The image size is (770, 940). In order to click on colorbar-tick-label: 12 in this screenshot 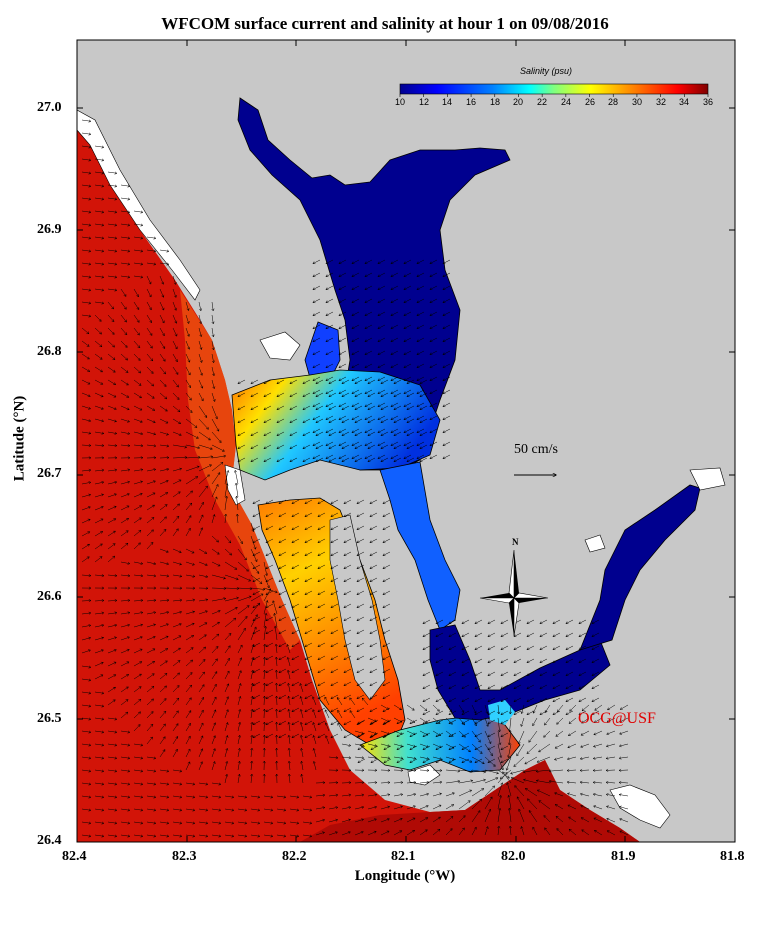, I will do `click(424, 102)`.